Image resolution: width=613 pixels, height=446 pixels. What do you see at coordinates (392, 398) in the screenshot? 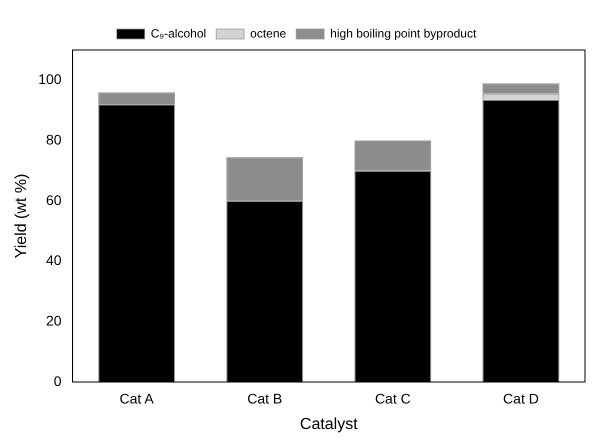
I see `x-tick-label: Cat C` at bounding box center [392, 398].